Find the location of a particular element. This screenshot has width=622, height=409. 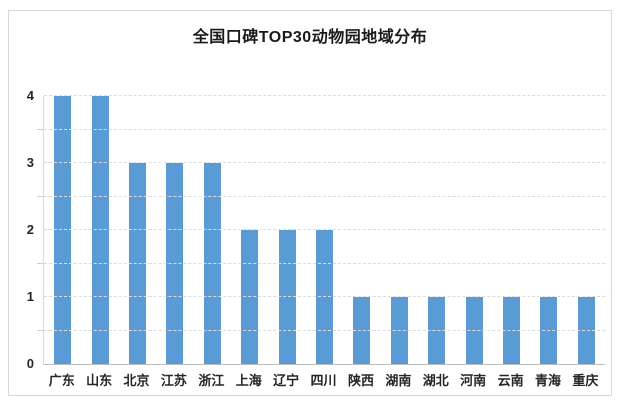

bar-陕西 is located at coordinates (362, 330).